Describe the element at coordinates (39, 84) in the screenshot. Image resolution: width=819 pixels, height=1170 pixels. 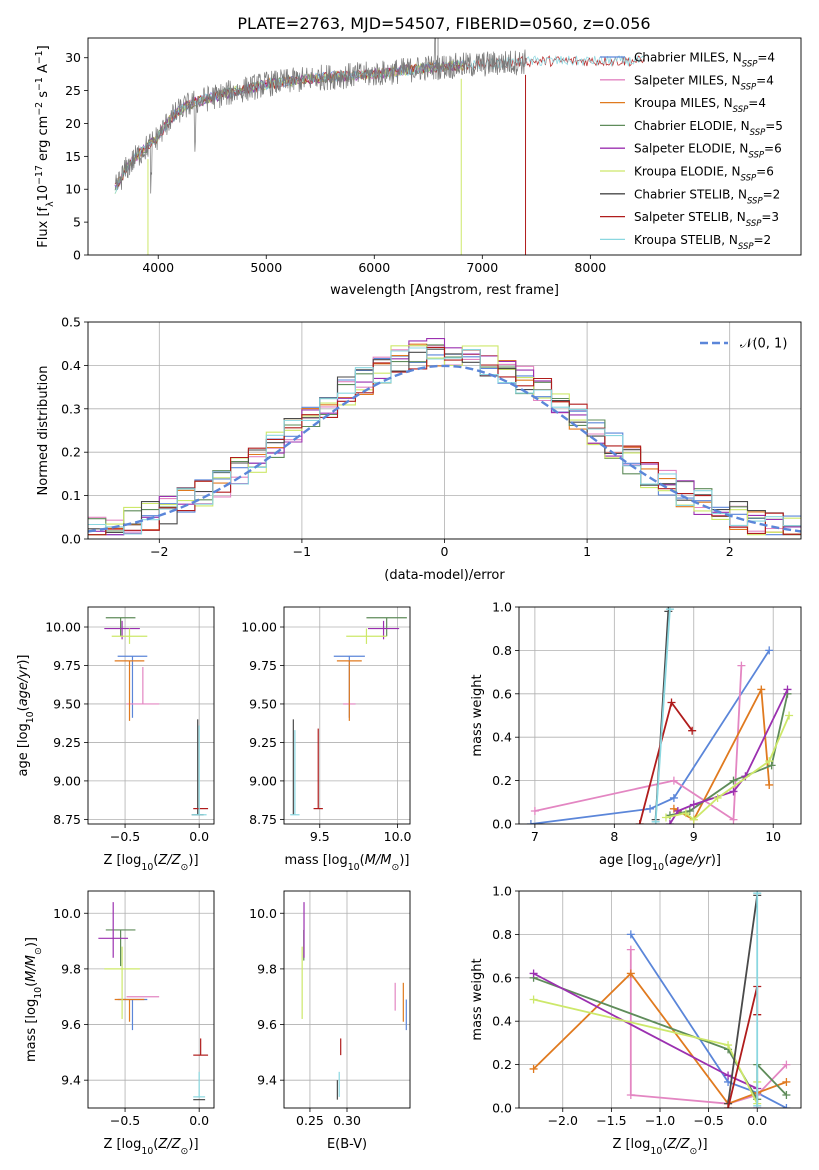
I see `y-axis-label-part: −1` at that location.